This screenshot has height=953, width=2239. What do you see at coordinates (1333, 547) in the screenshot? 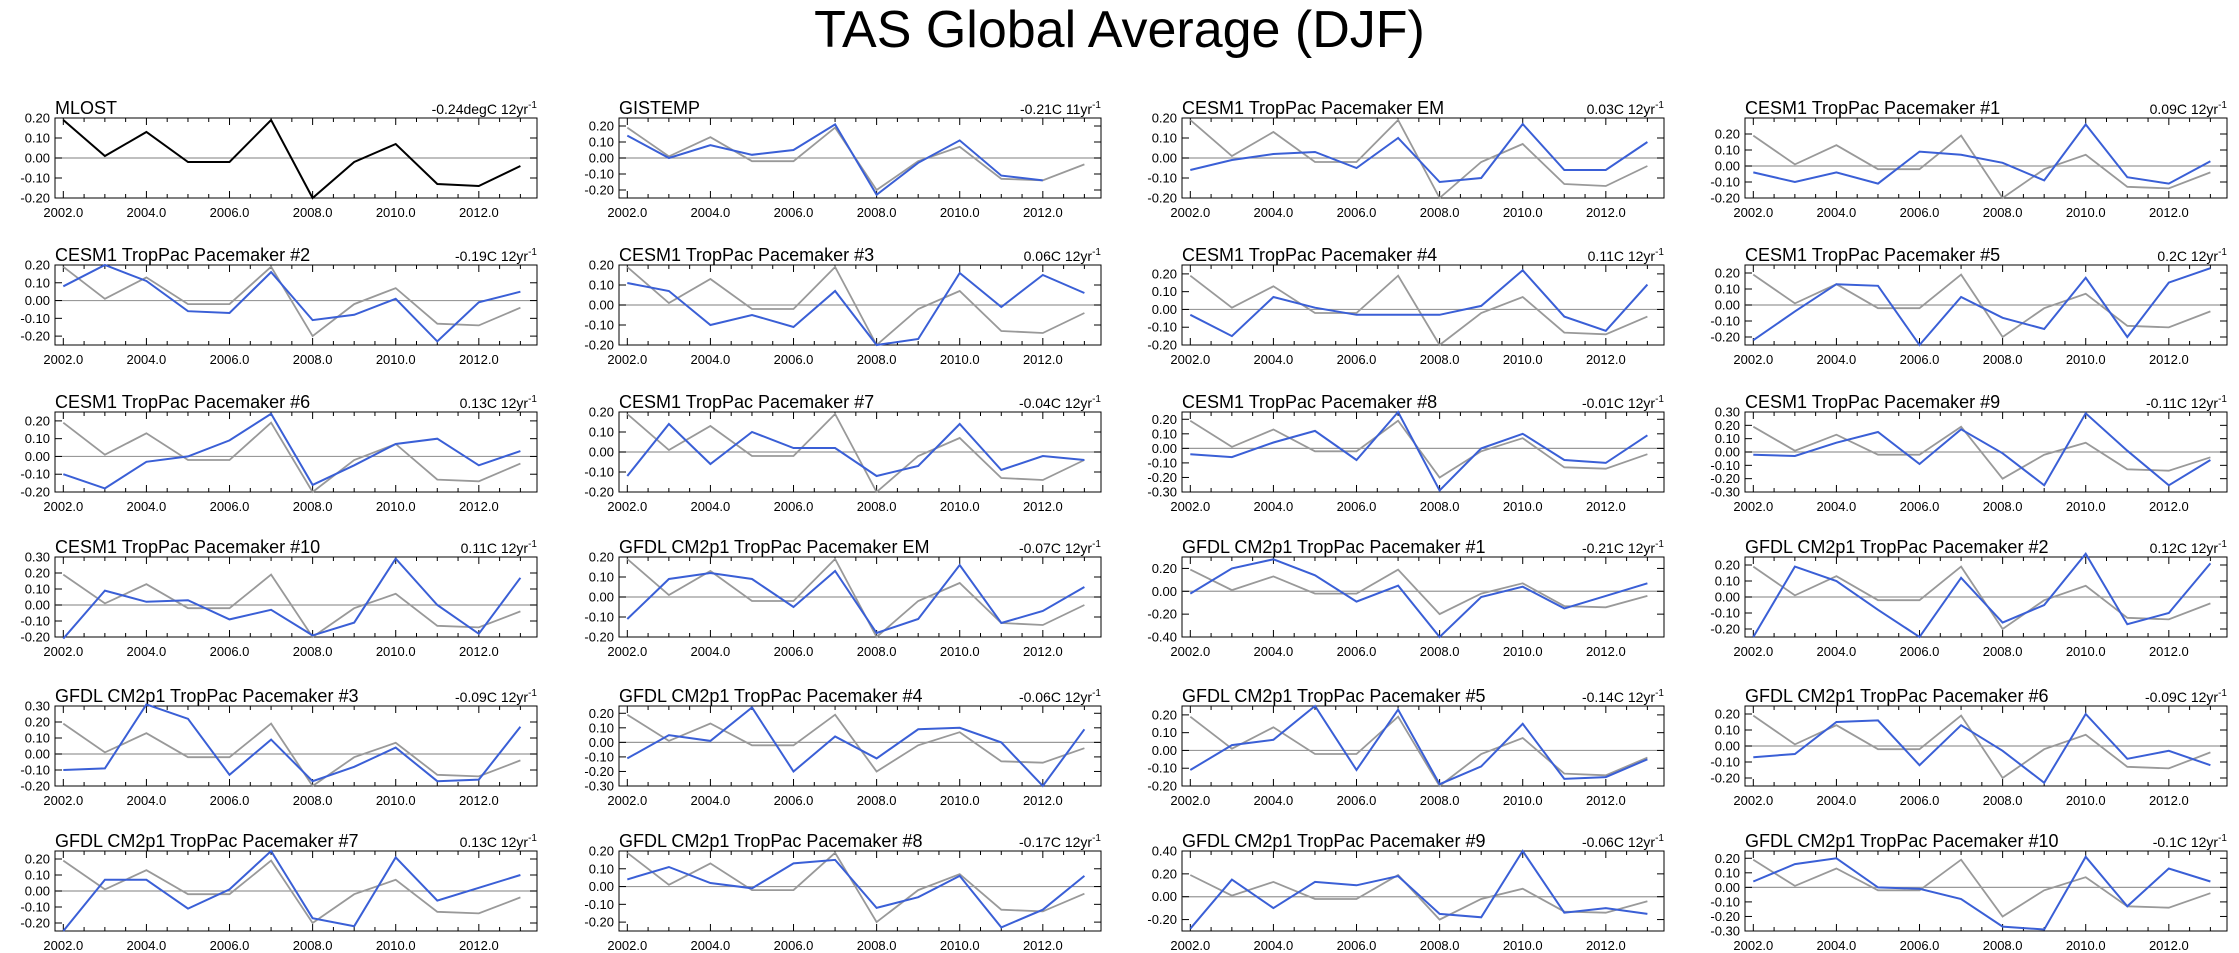
I see `panel-title: GFDL CM2p1 TropPac Pacemaker #1` at bounding box center [1333, 547].